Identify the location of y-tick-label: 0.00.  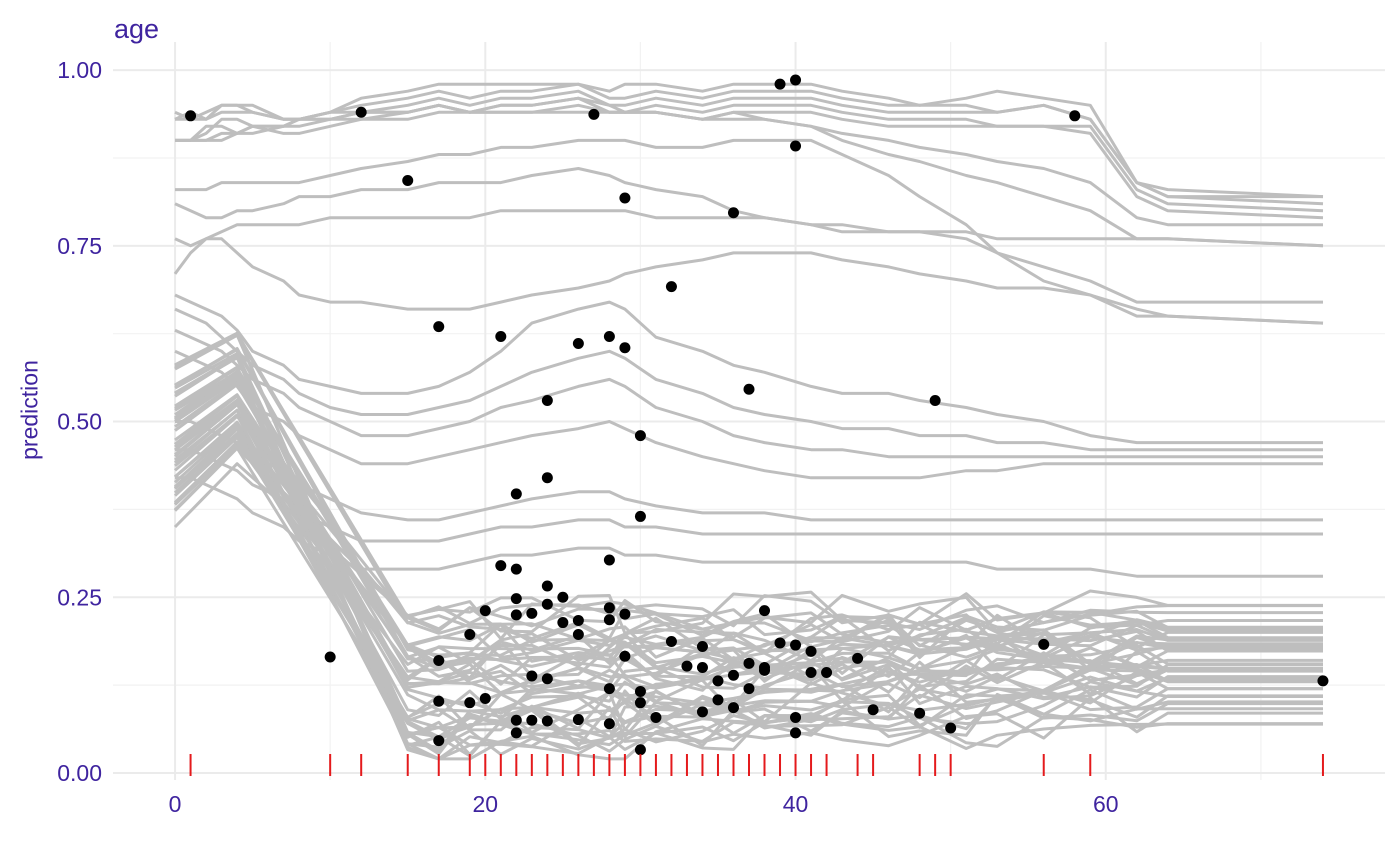
(79, 773).